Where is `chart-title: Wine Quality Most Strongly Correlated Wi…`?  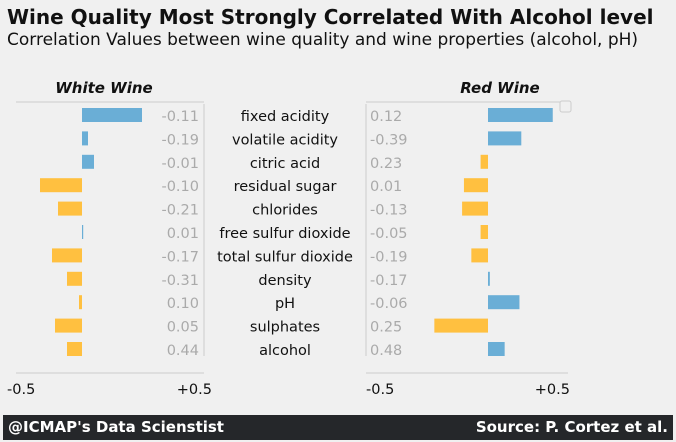
chart-title: Wine Quality Most Strongly Correlated Wi… is located at coordinates (330, 17).